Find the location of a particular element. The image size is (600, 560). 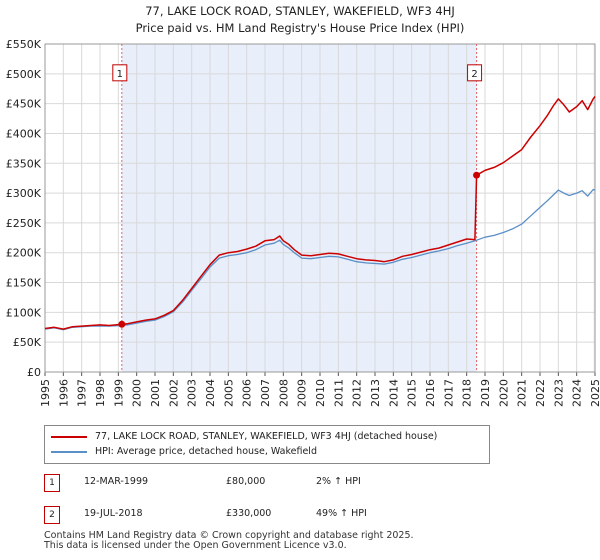

sale-date: 19-JUL-2018 is located at coordinates (113, 513).